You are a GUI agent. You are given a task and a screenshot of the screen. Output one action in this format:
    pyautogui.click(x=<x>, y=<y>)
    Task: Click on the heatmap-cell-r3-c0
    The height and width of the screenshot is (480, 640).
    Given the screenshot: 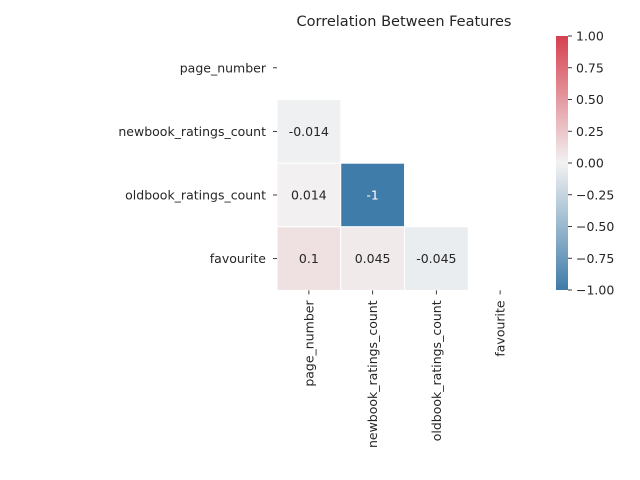 What is the action you would take?
    pyautogui.click(x=309, y=258)
    